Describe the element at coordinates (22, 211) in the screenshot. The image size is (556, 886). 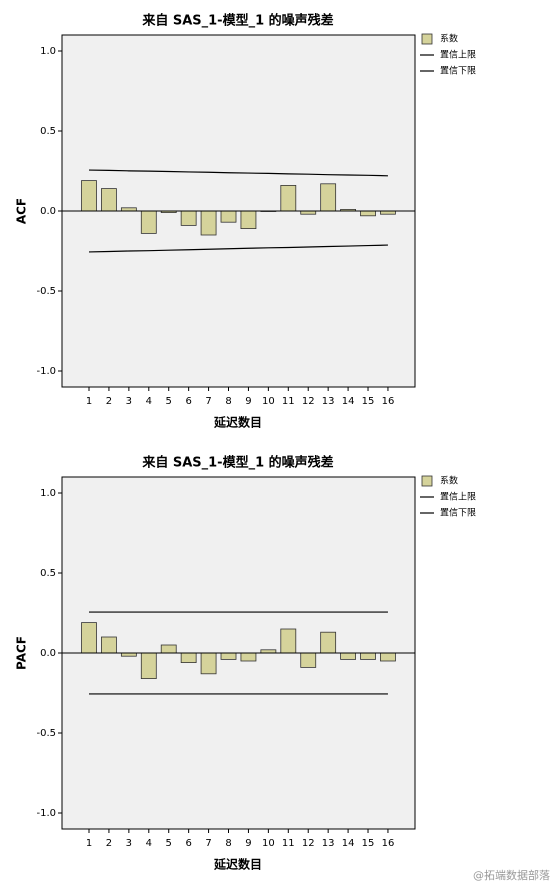
I see `y-axis-label: ACF` at that location.